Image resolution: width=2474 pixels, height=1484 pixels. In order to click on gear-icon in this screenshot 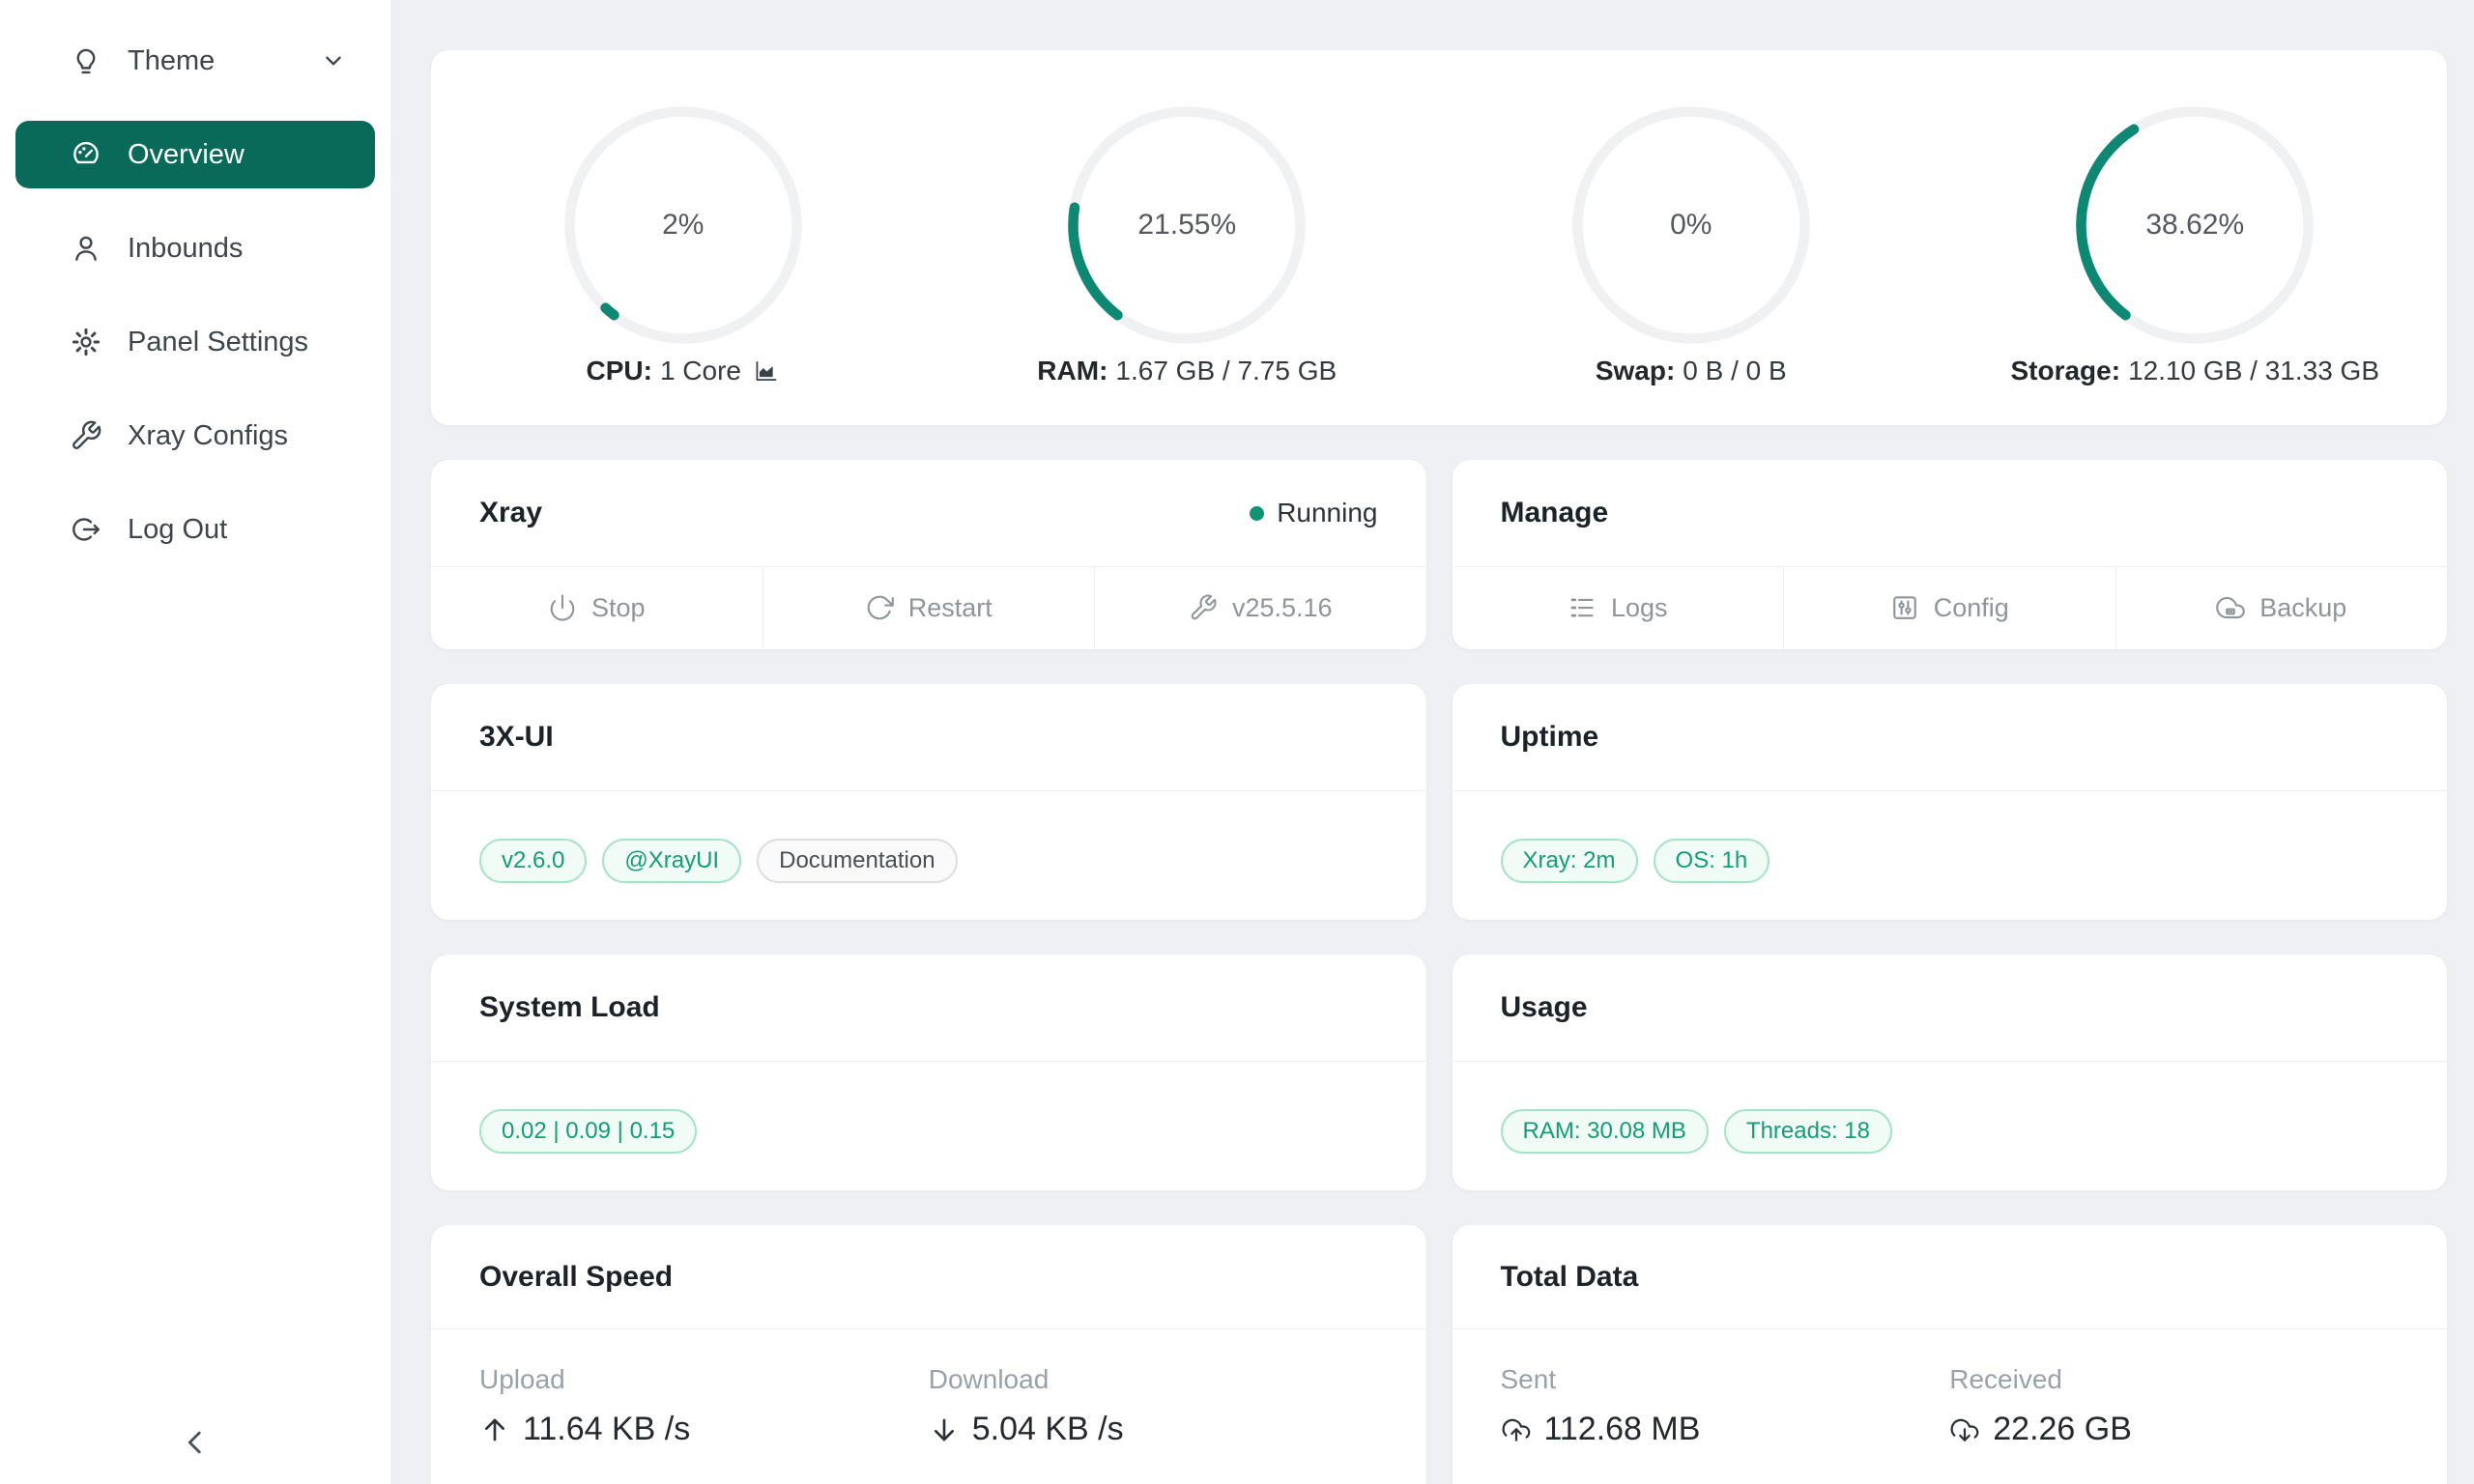, I will do `click(86, 342)`.